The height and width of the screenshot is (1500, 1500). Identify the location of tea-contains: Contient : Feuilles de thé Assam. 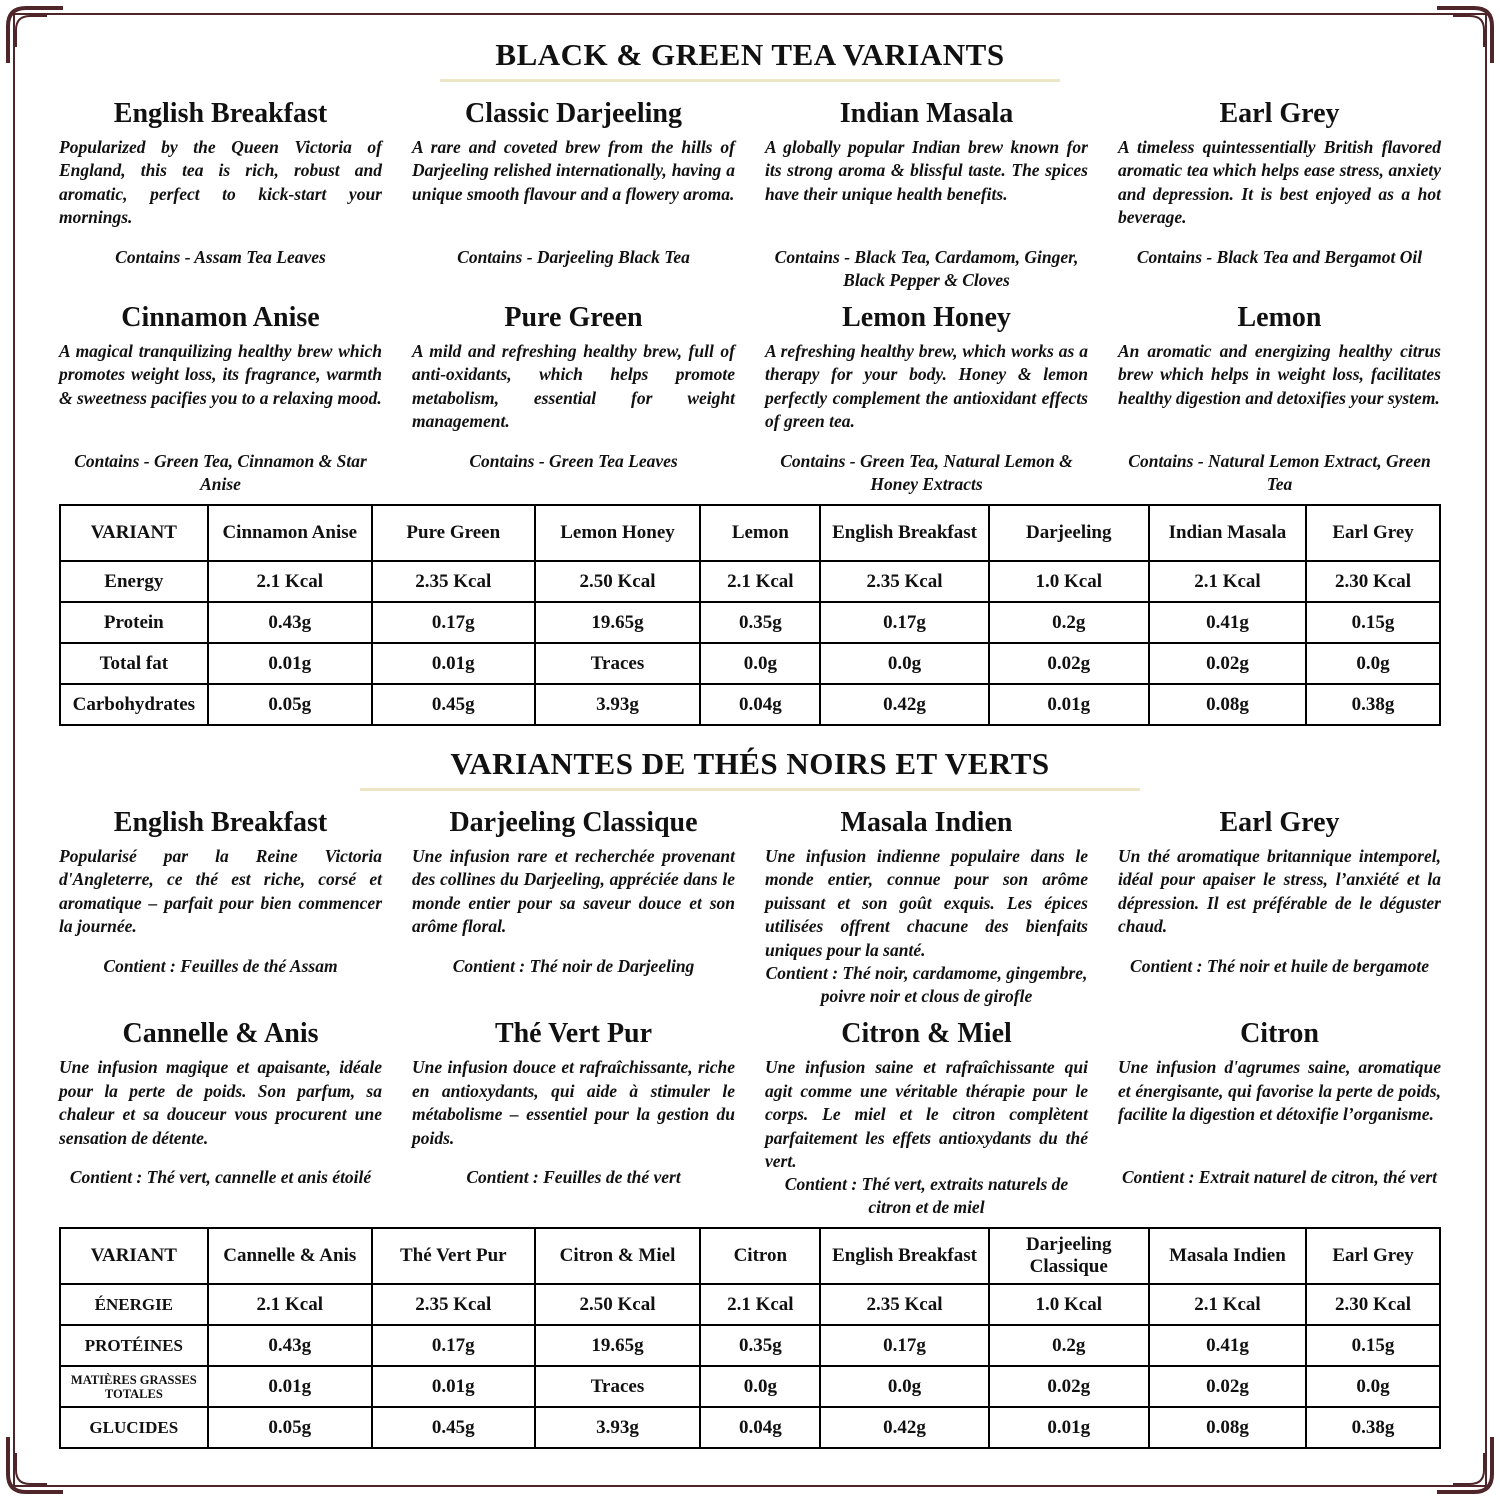
(220, 966).